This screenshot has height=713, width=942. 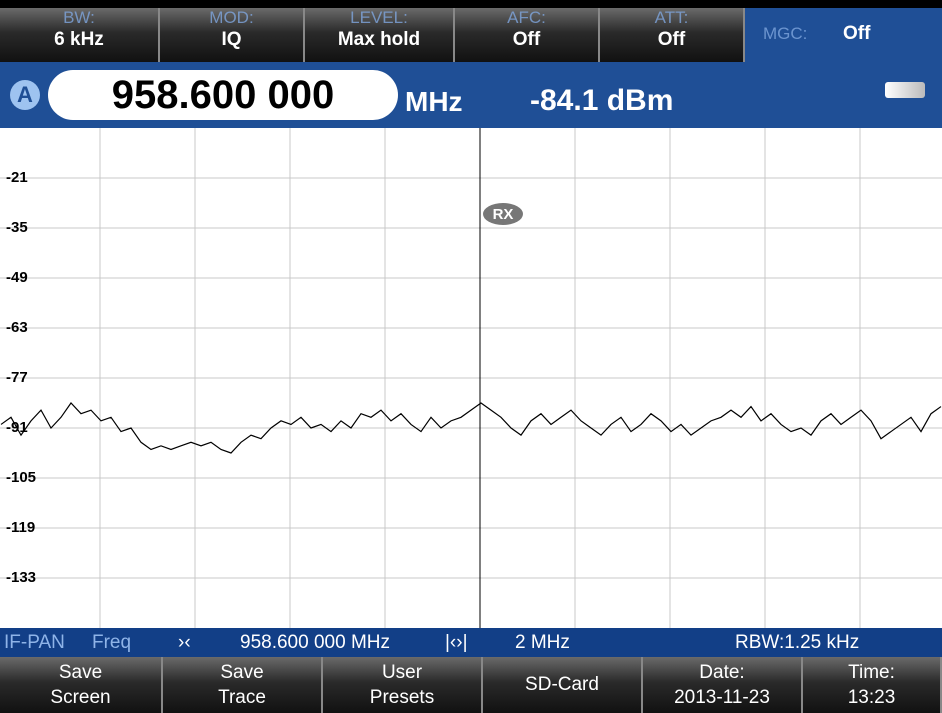 What do you see at coordinates (602, 100) in the screenshot?
I see `level: -84.1 dBm` at bounding box center [602, 100].